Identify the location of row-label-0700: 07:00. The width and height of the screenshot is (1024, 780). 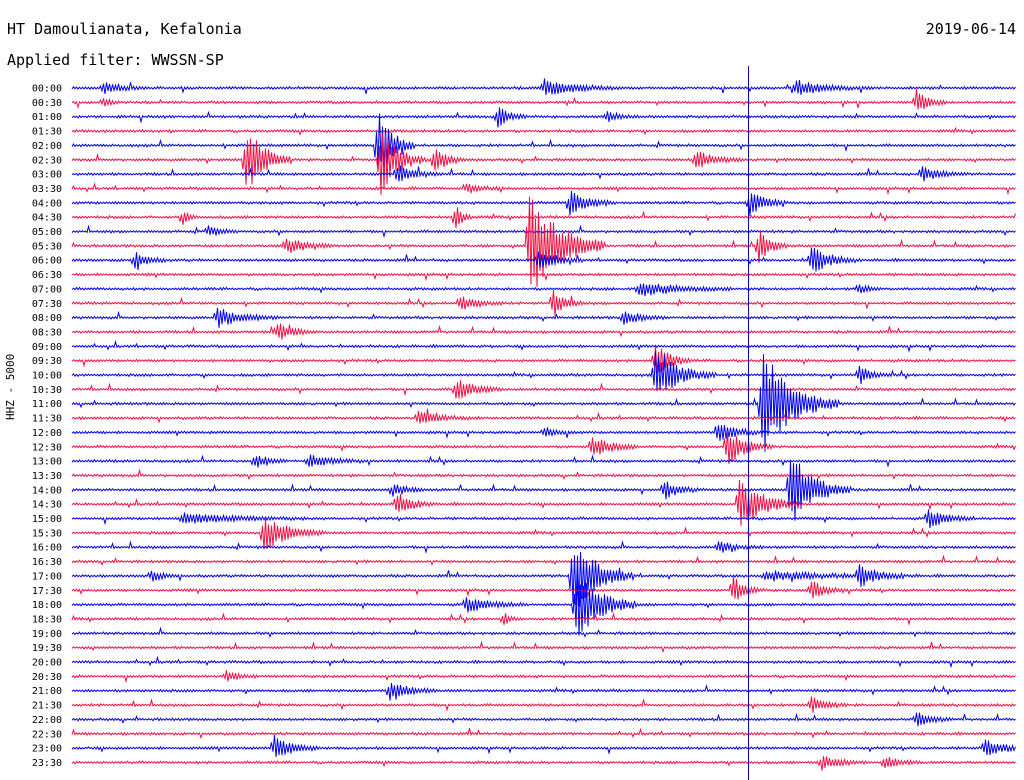
(47, 289).